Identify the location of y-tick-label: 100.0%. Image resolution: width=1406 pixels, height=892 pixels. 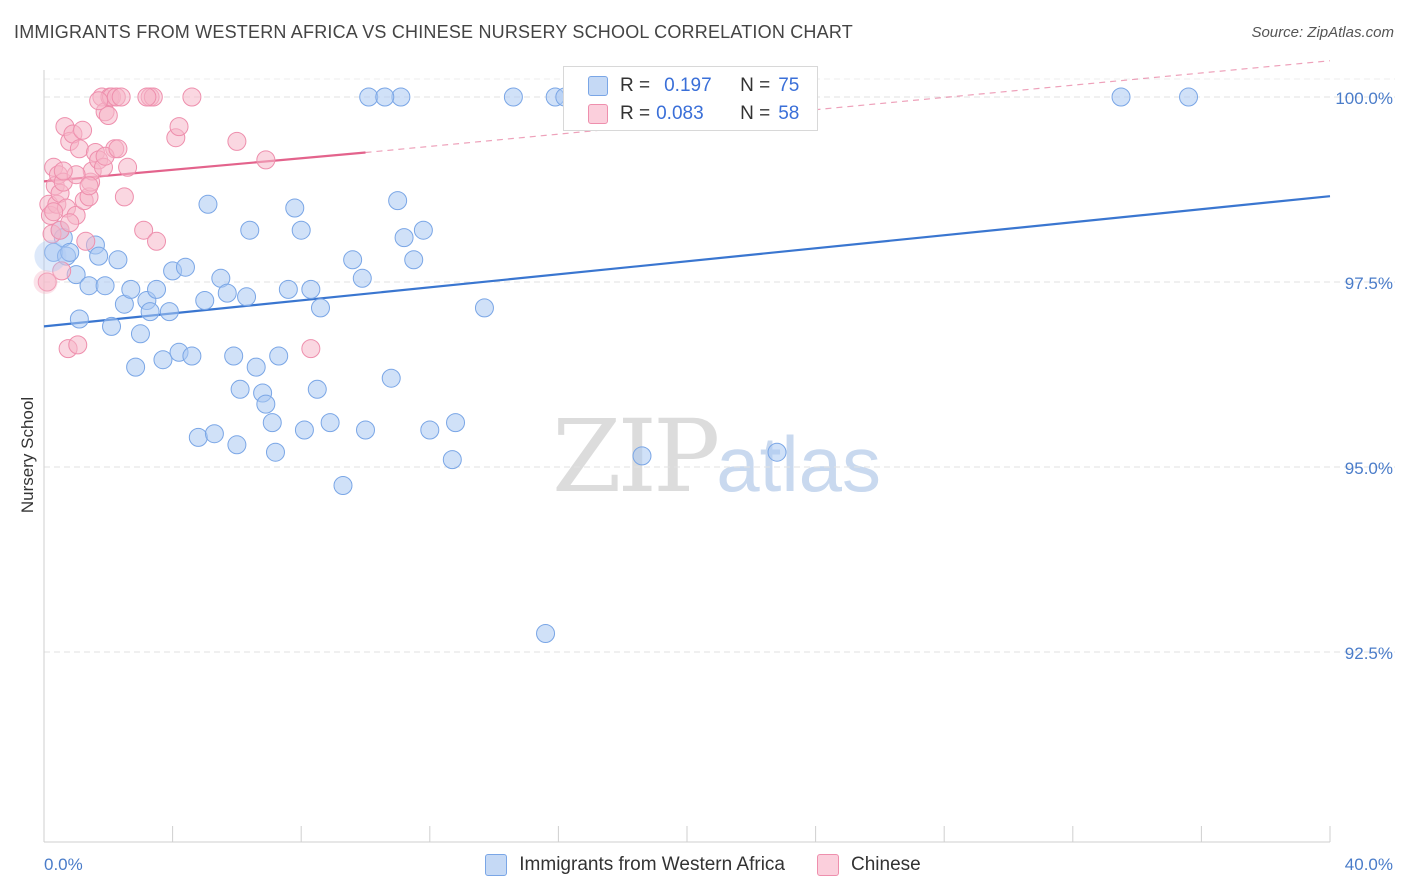
(1364, 98).